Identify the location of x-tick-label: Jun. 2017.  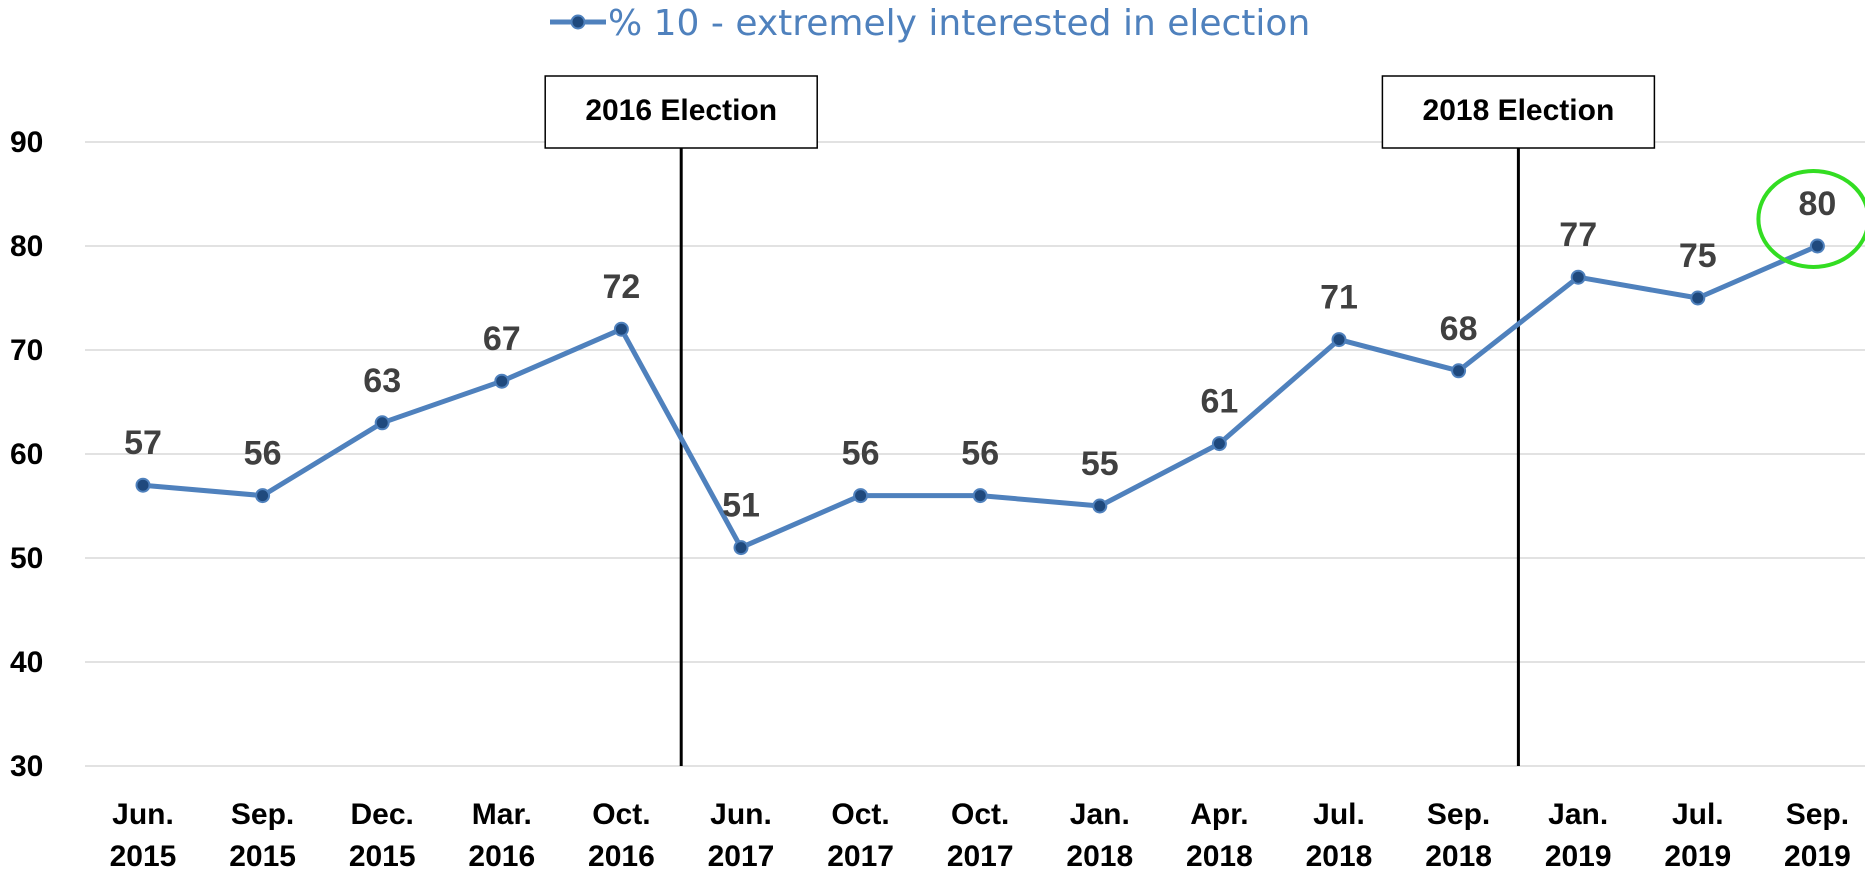
(741, 835).